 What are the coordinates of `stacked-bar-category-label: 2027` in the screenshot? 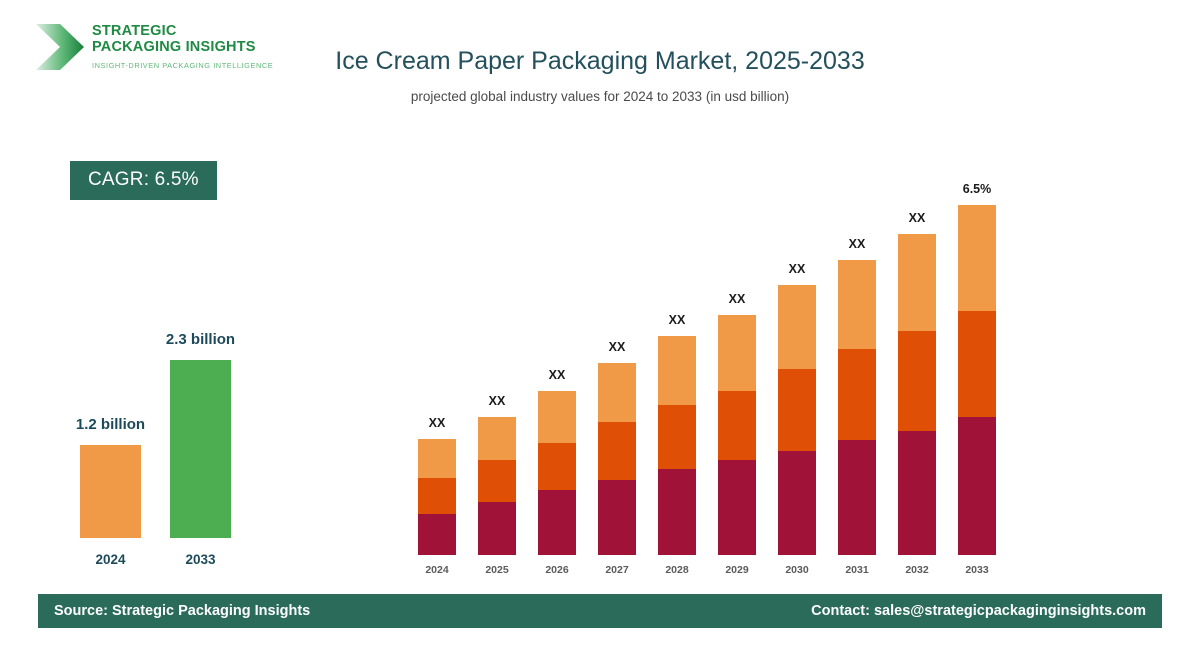 It's located at (617, 570).